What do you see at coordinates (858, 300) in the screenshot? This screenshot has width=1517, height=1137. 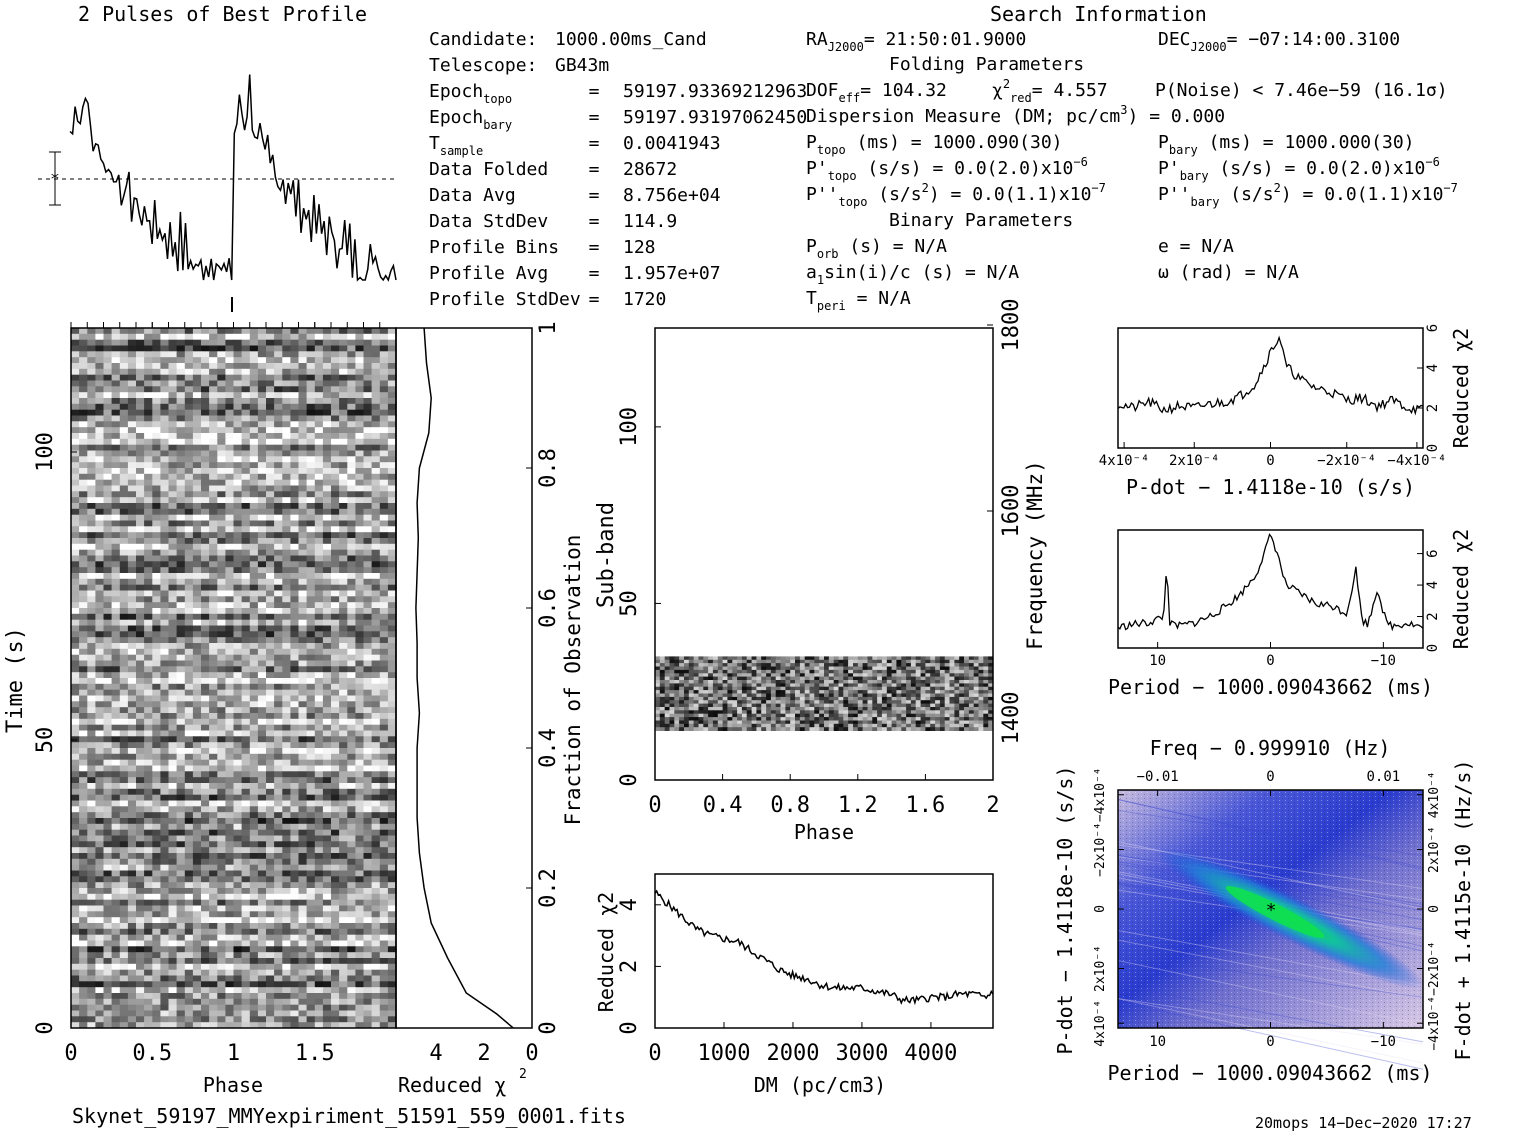 I see `tperi-line: Tperi = N/A` at bounding box center [858, 300].